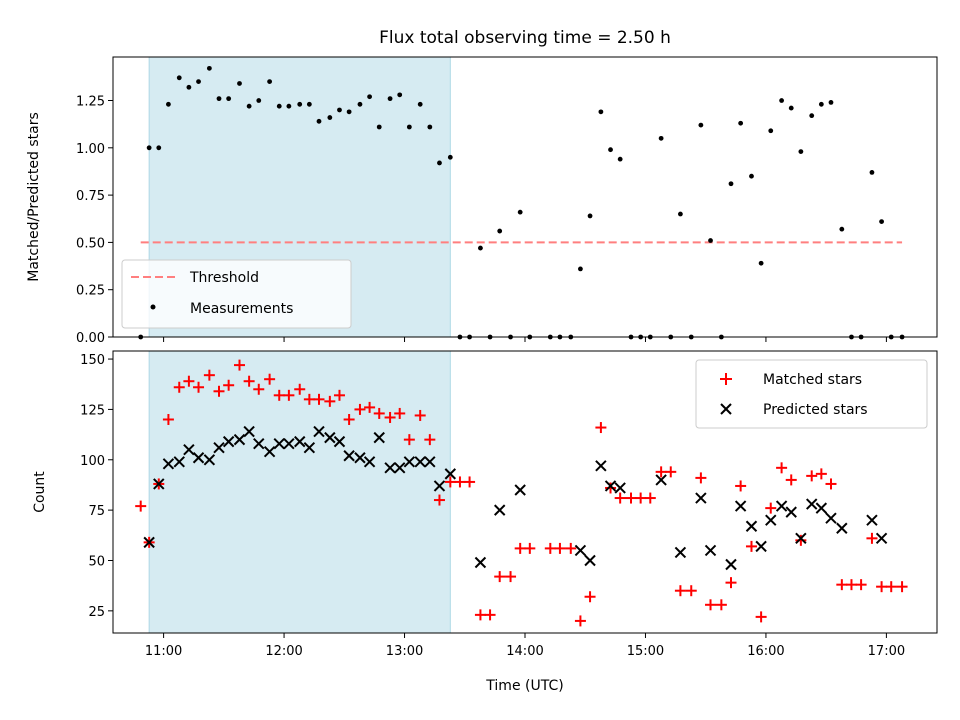 The width and height of the screenshot is (960, 720). Describe the element at coordinates (96, 561) in the screenshot. I see `y-tick-label: 50` at that location.